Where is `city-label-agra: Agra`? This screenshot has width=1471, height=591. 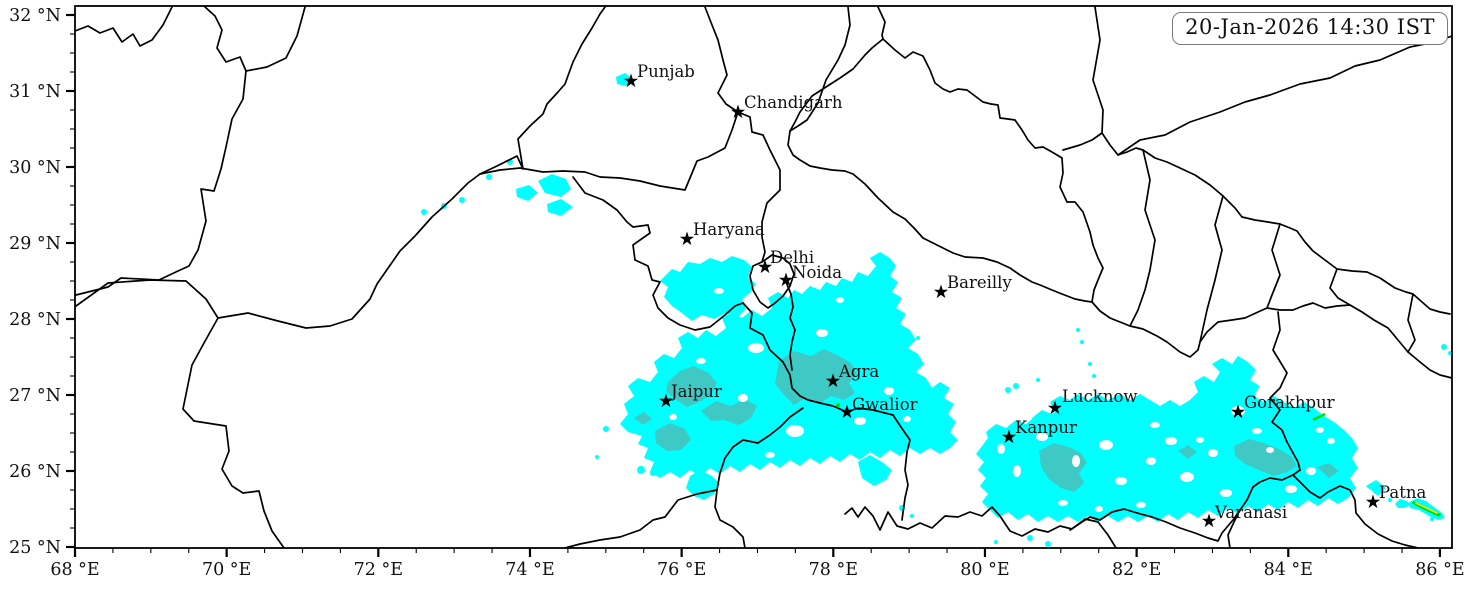
city-label-agra: Agra is located at coordinates (858, 371).